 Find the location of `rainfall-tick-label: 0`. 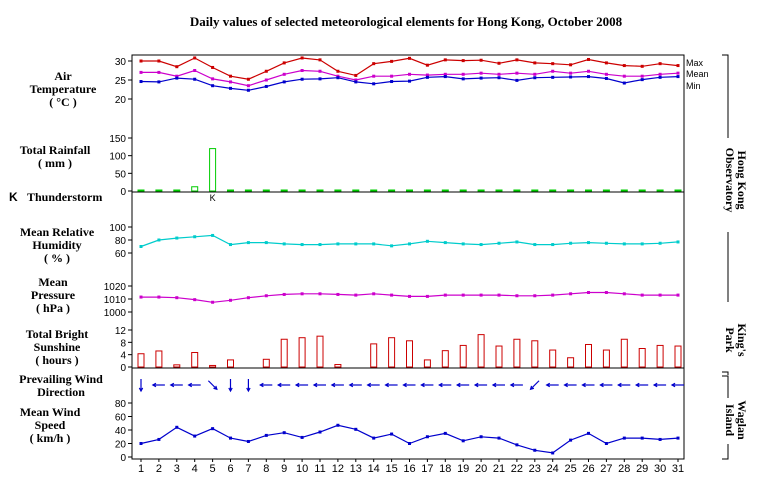

rainfall-tick-label: 0 is located at coordinates (123, 192).